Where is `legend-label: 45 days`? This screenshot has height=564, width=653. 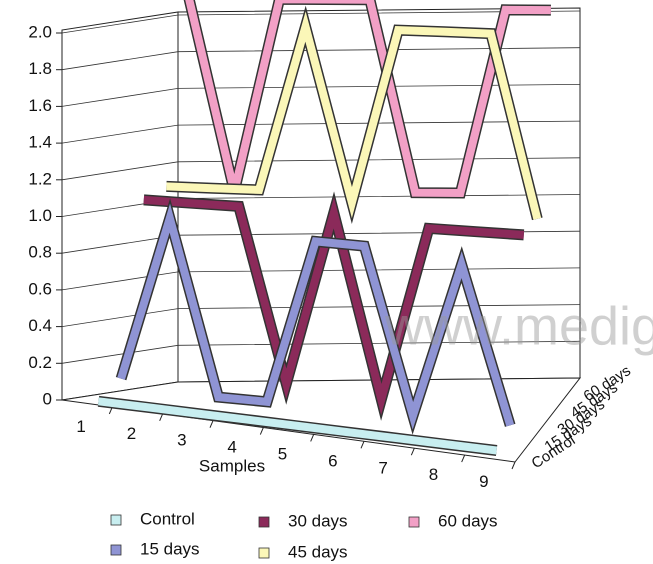 legend-label: 45 days is located at coordinates (318, 551).